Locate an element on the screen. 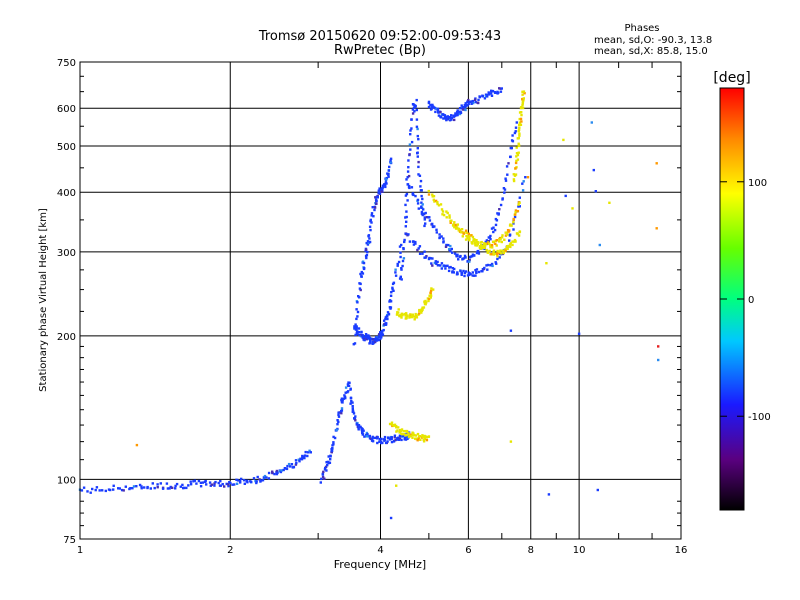  x-tick-label: 10 is located at coordinates (579, 550).